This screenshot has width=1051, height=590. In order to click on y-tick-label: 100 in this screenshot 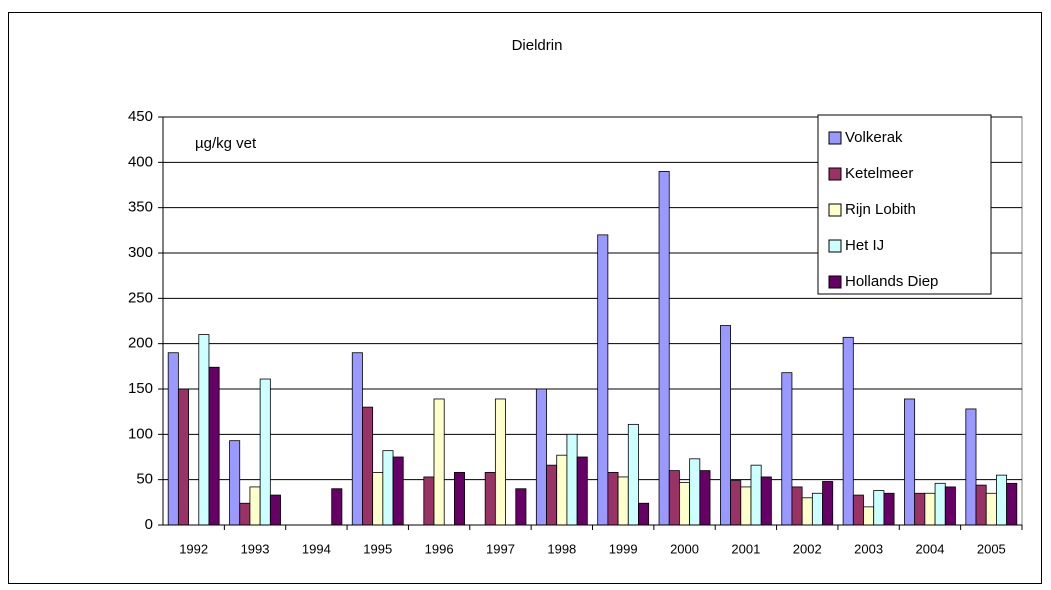, I will do `click(140, 433)`.